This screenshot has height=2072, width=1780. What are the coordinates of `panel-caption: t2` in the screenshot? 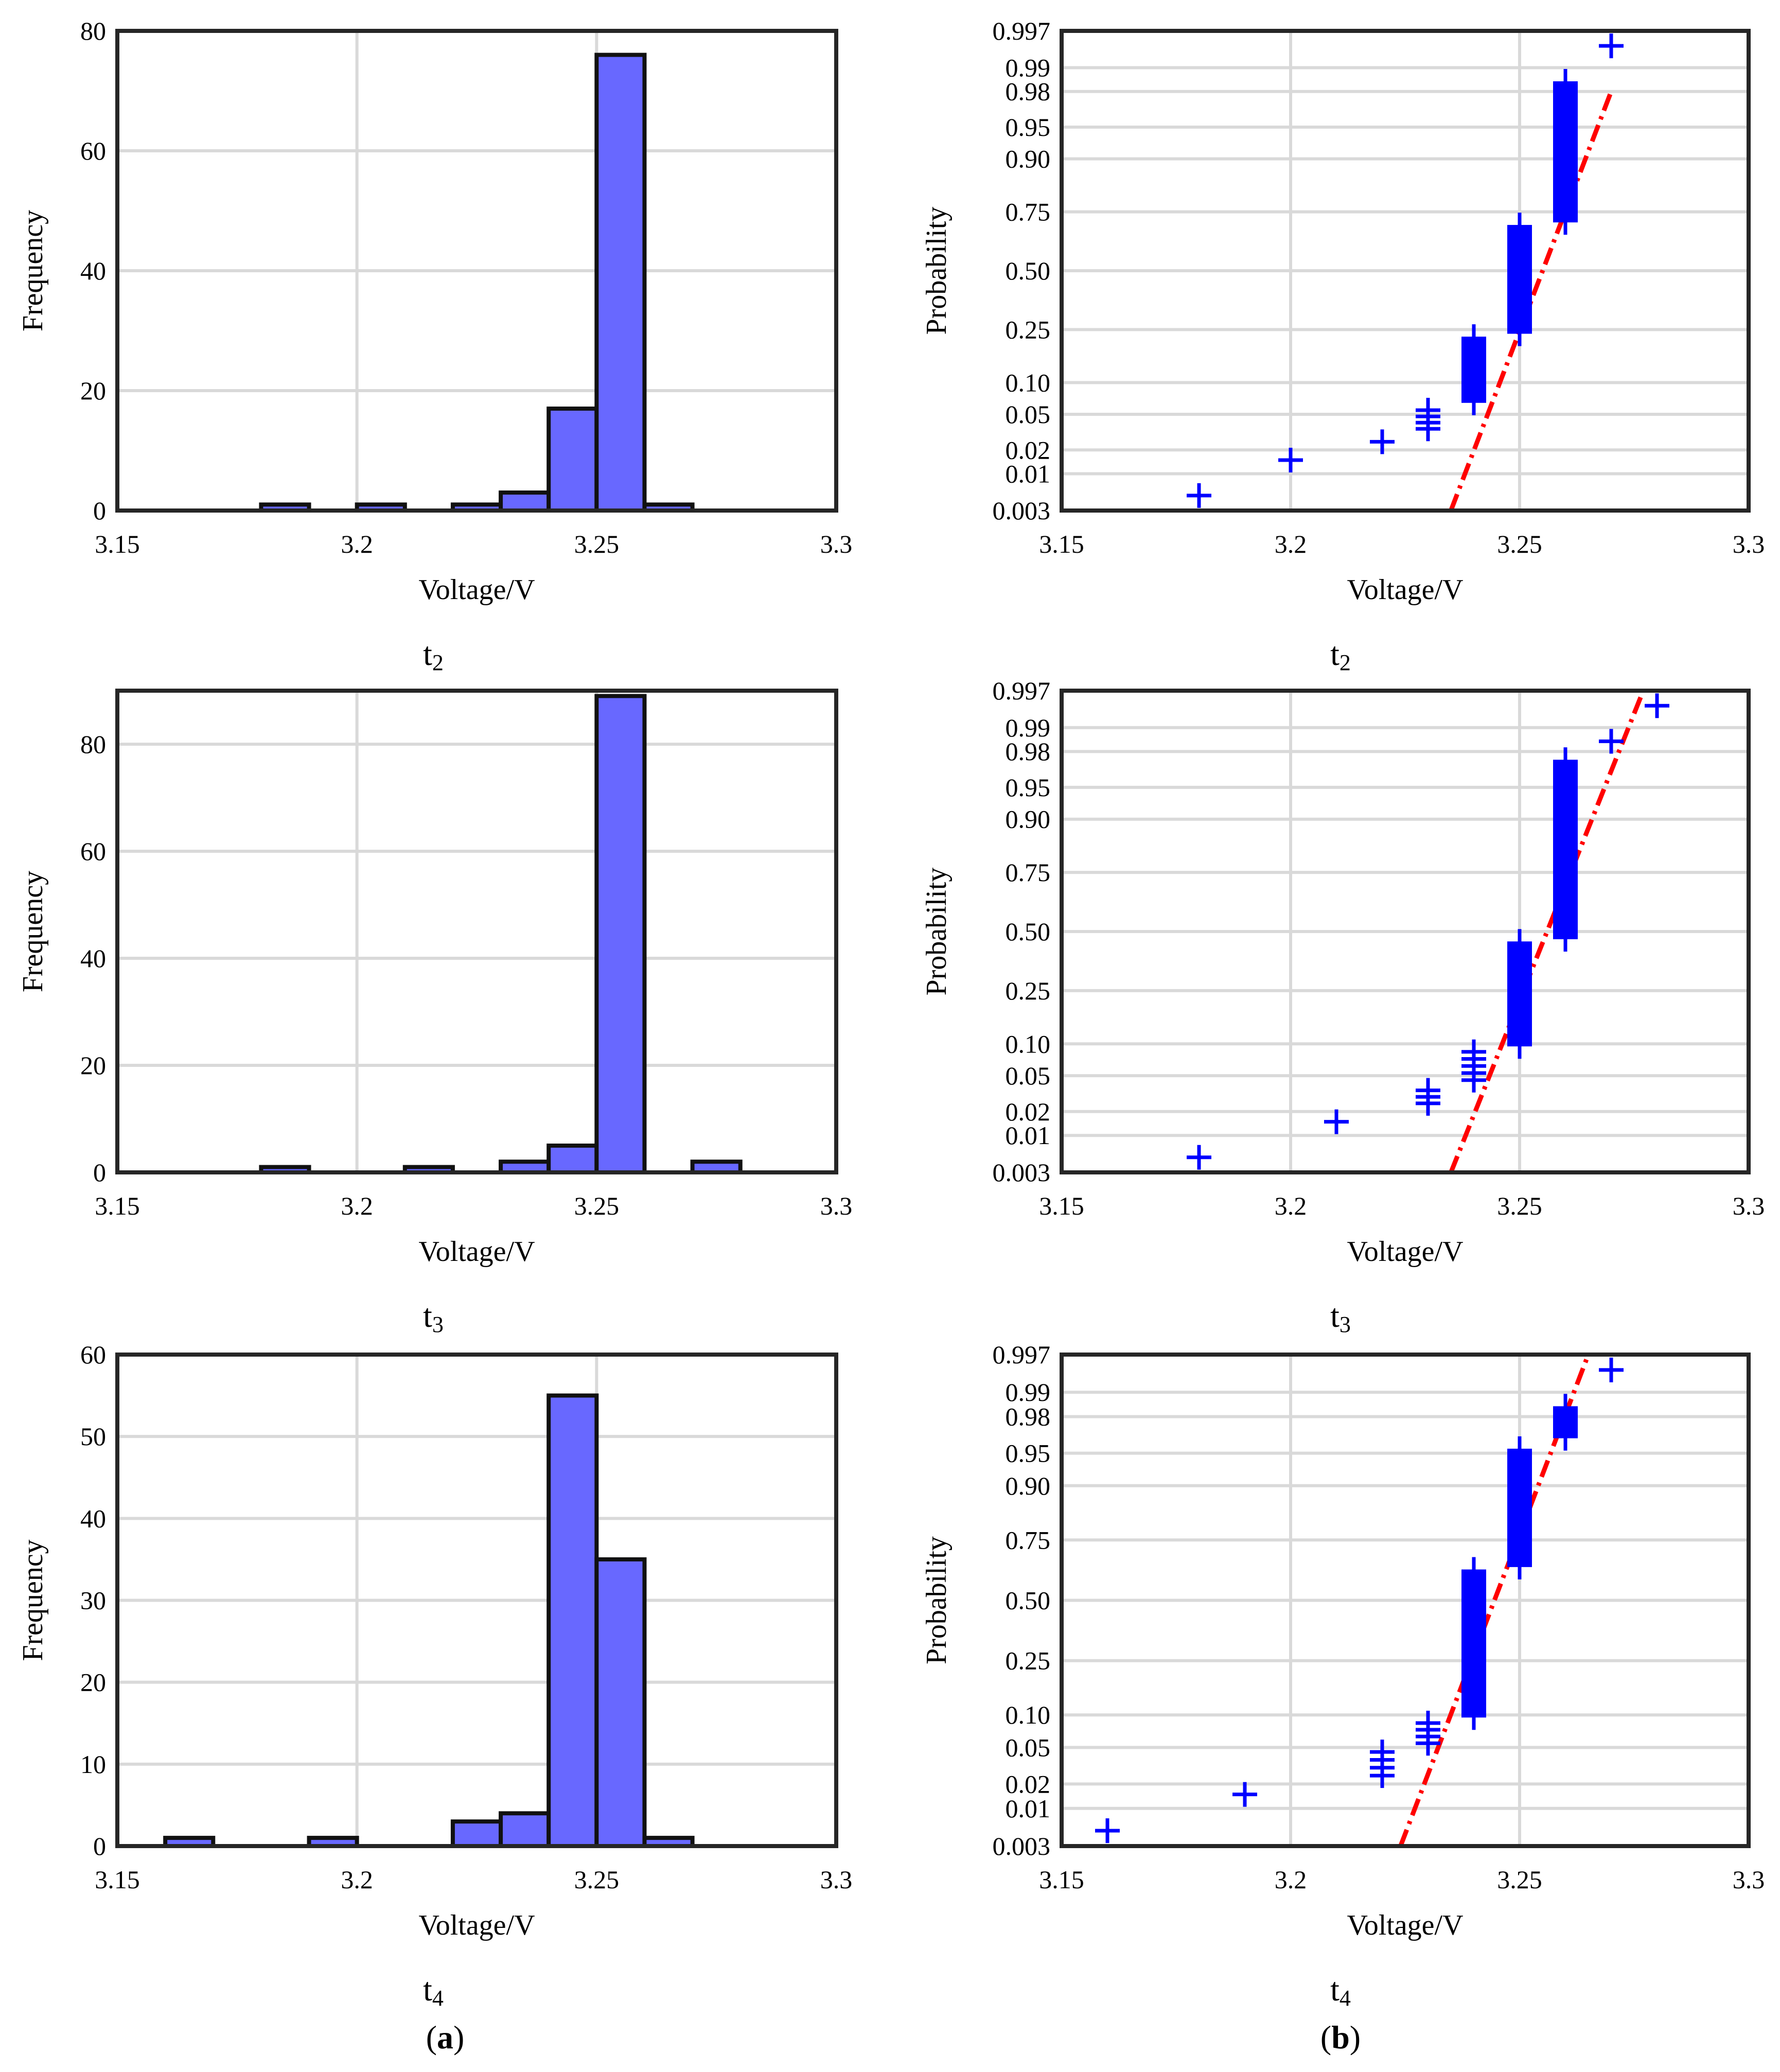 It's located at (1340, 655).